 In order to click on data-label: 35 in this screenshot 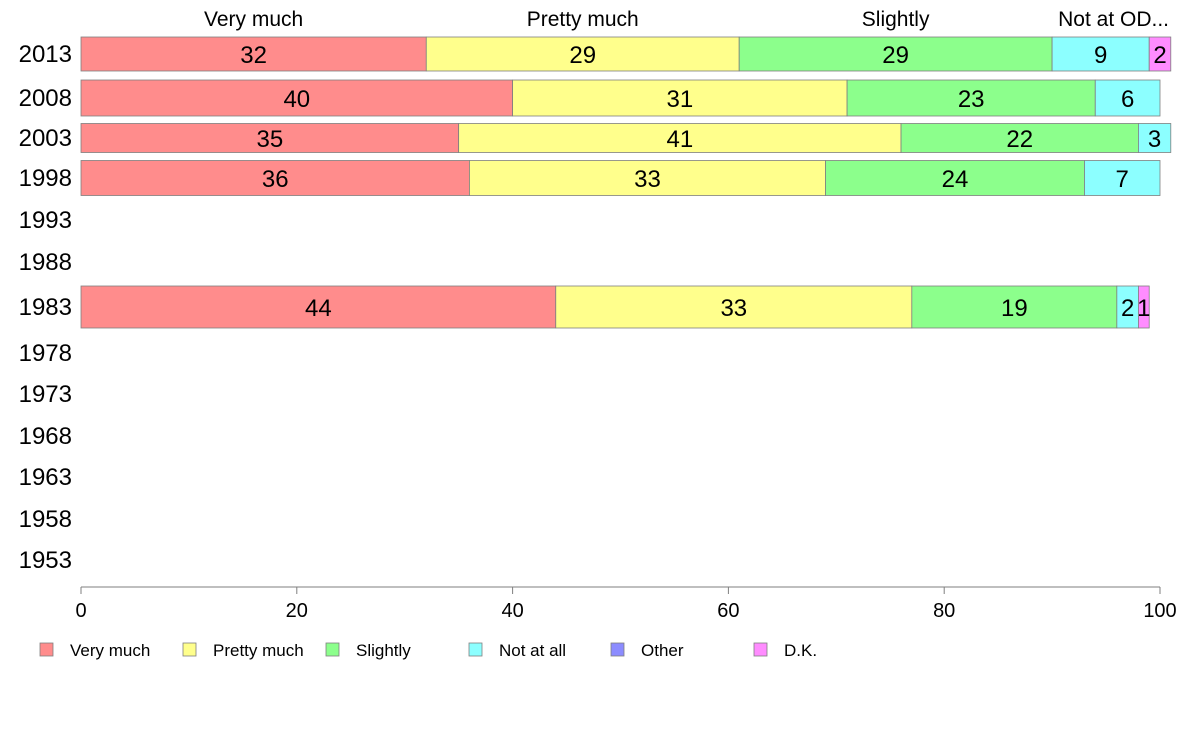, I will do `click(269, 139)`.